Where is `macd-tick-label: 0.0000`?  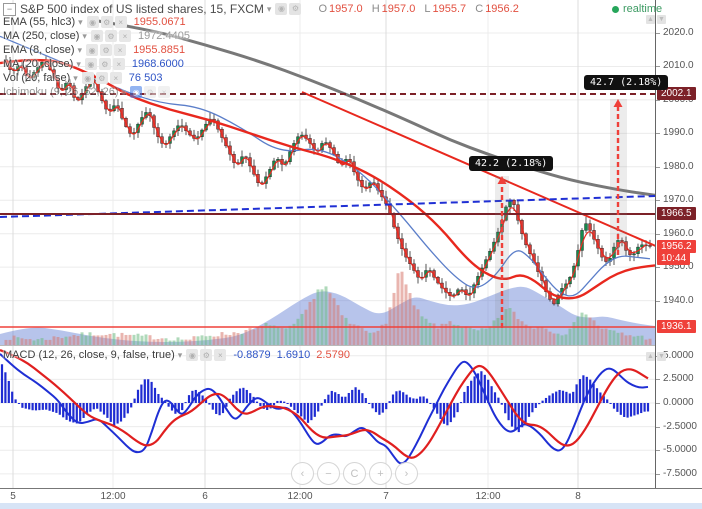 macd-tick-label: 0.0000 is located at coordinates (675, 402).